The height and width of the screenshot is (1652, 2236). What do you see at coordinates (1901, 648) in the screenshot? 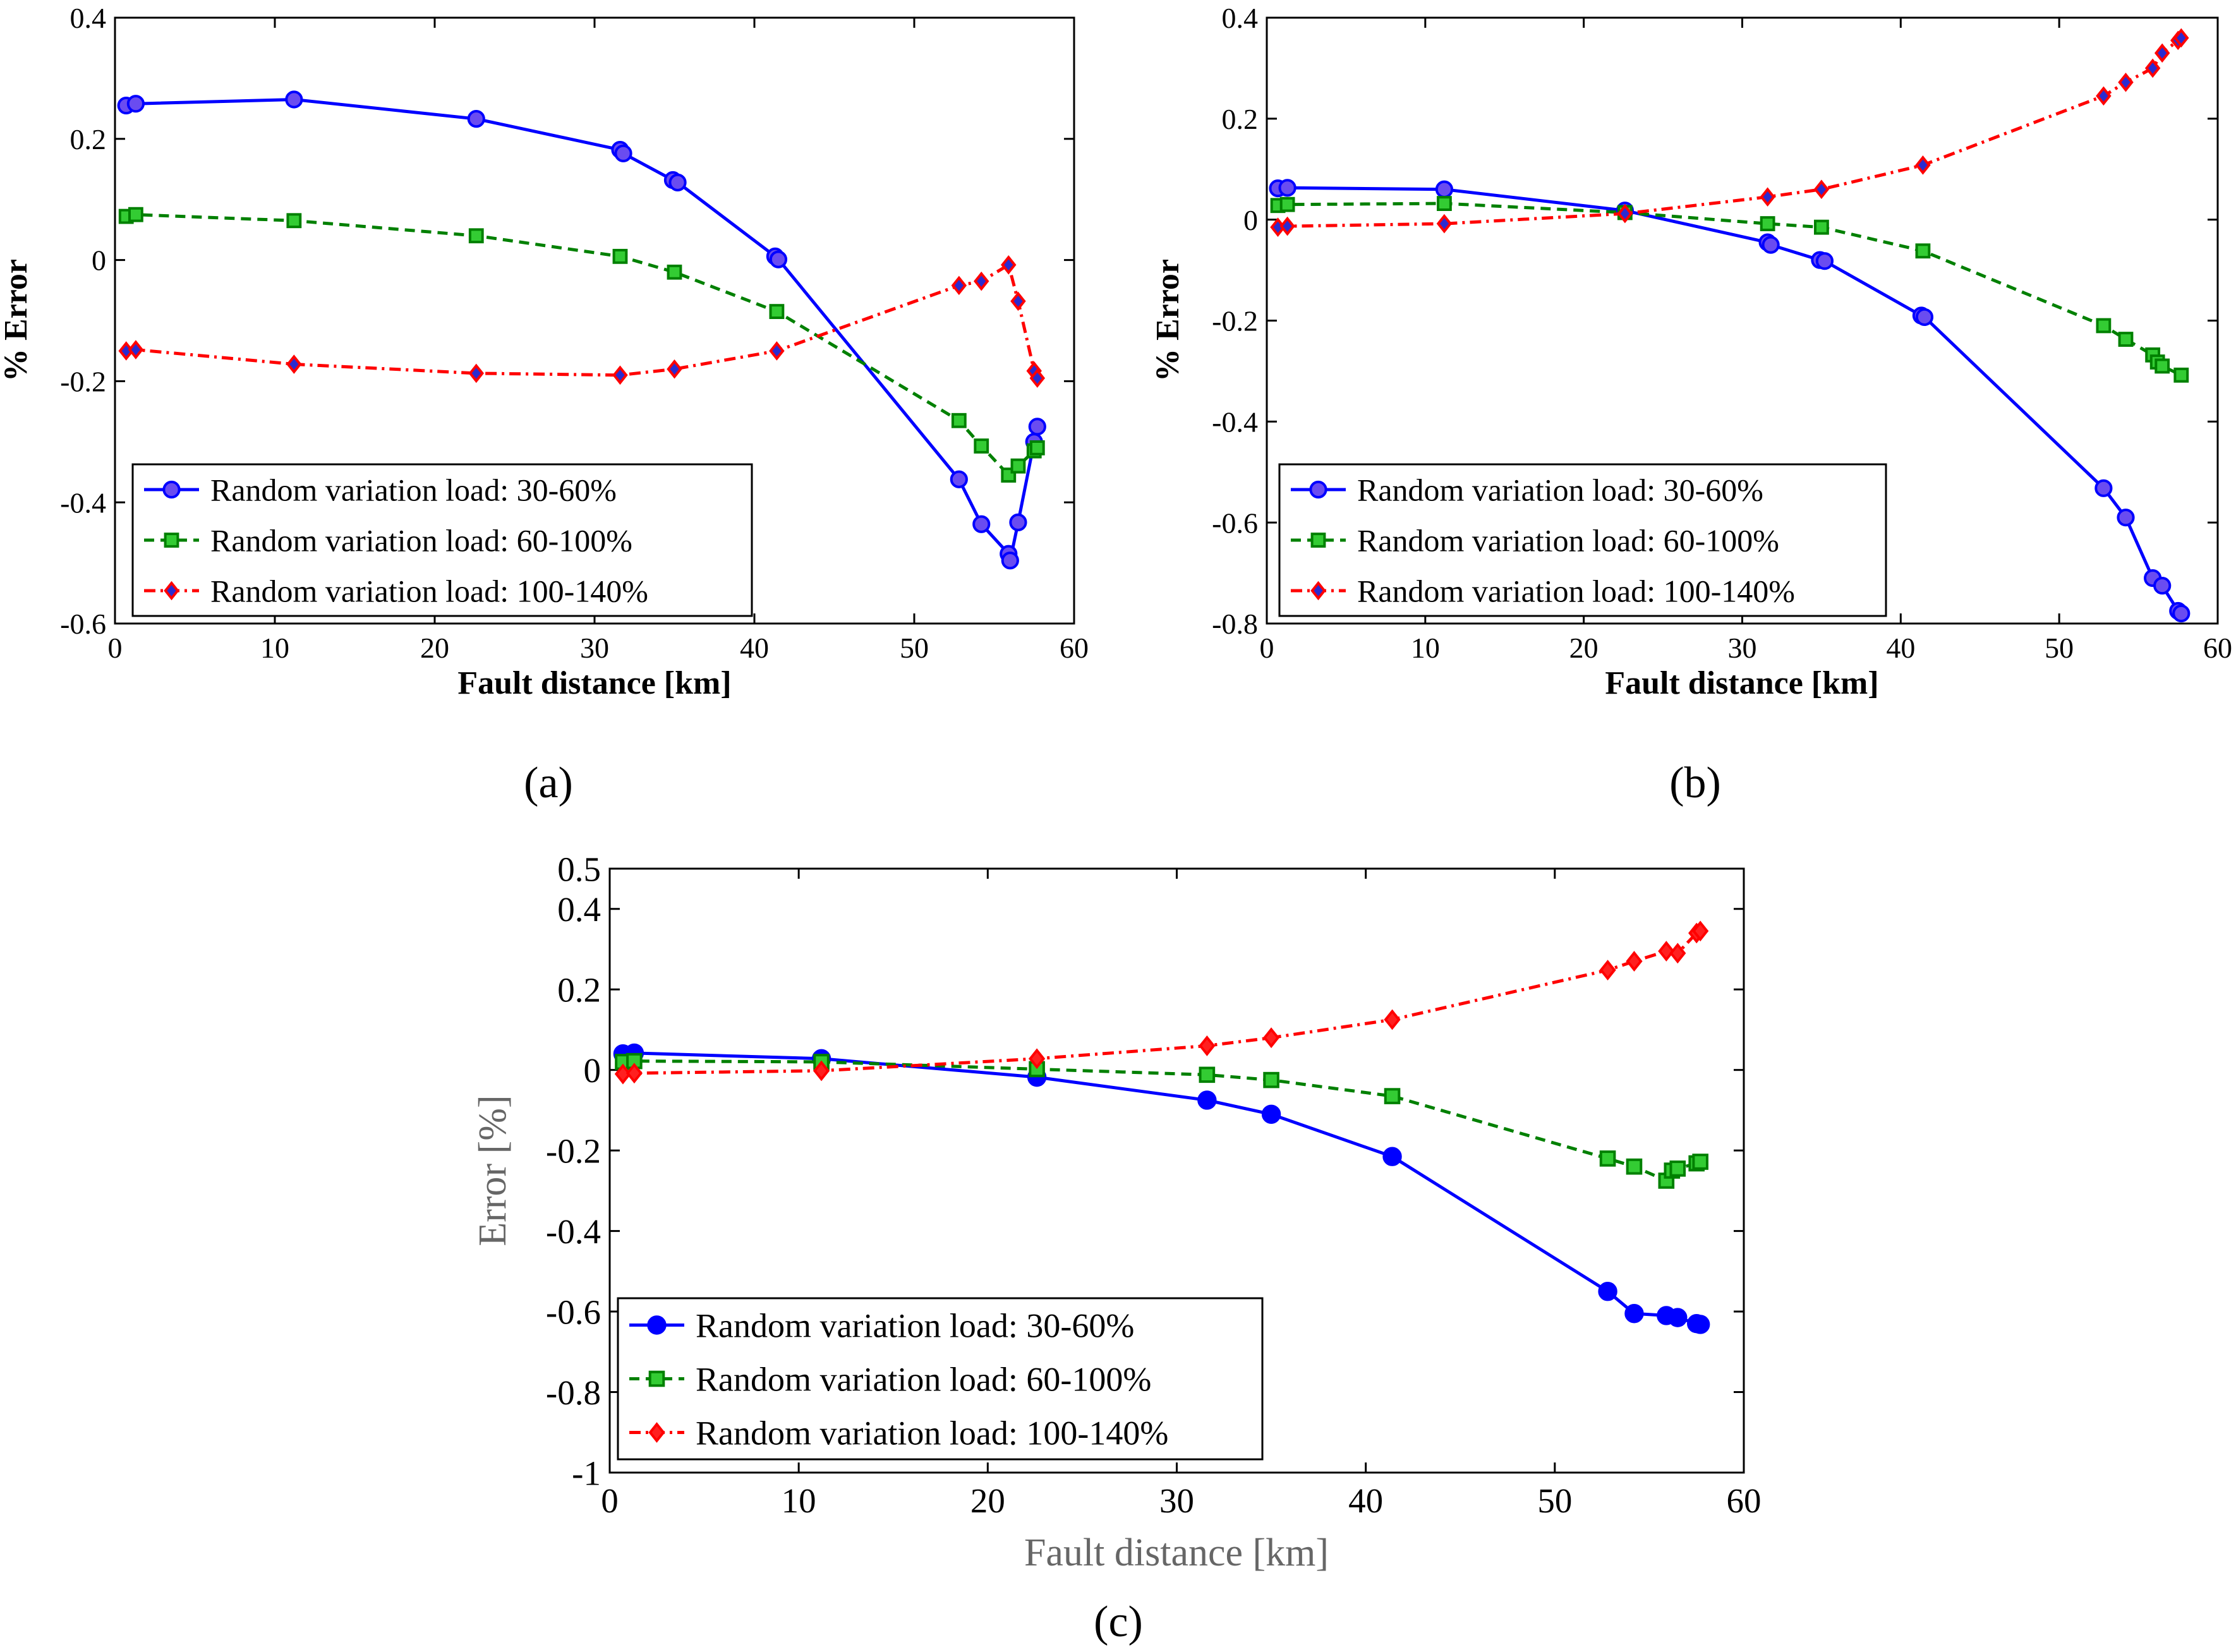
I see `chart-b-x-tick-label: 40` at bounding box center [1901, 648].